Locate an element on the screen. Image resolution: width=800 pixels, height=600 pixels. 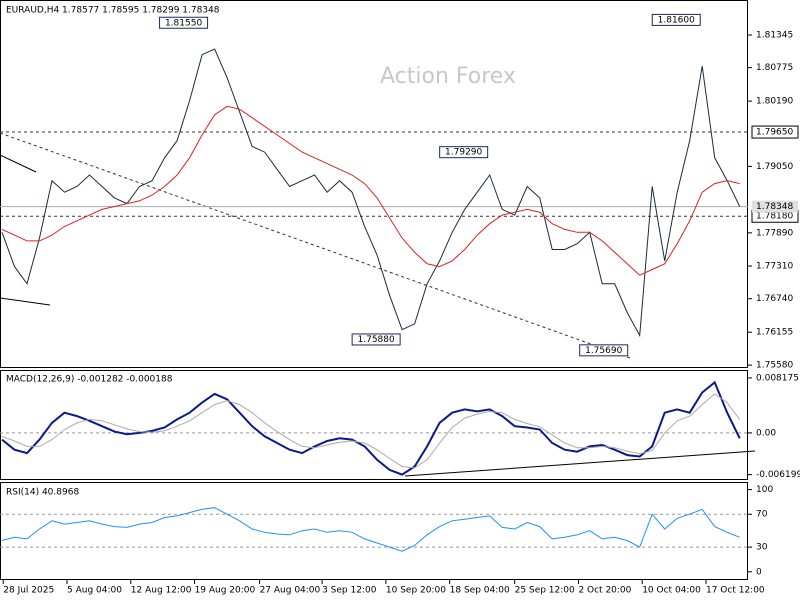
annotation-label: 1.75880 is located at coordinates (376, 340).